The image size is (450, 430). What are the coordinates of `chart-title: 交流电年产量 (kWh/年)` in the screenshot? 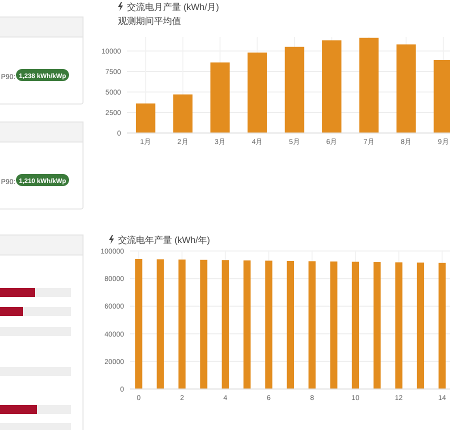 It's located at (164, 240).